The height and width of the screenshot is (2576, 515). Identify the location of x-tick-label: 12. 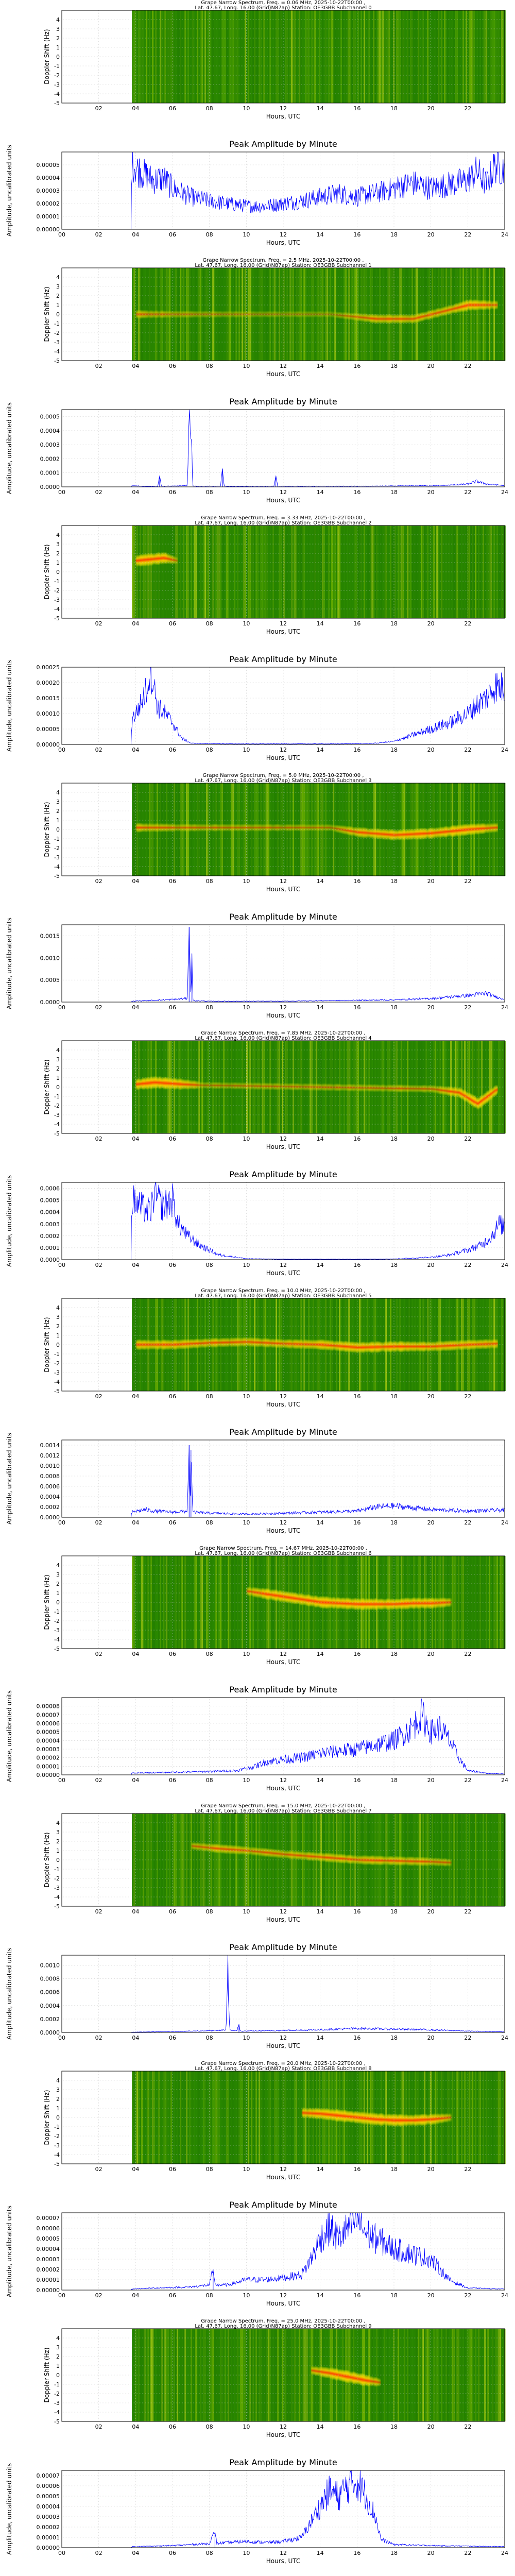
(283, 234).